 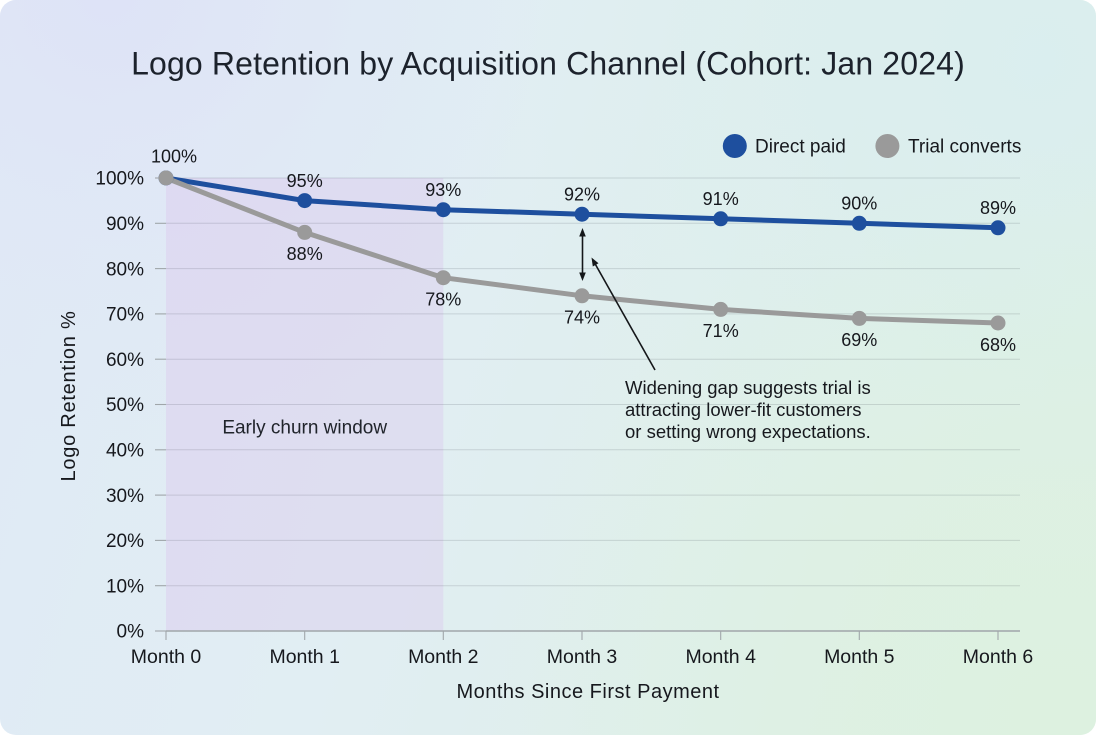 What do you see at coordinates (721, 199) in the screenshot?
I see `svg-text: 91%` at bounding box center [721, 199].